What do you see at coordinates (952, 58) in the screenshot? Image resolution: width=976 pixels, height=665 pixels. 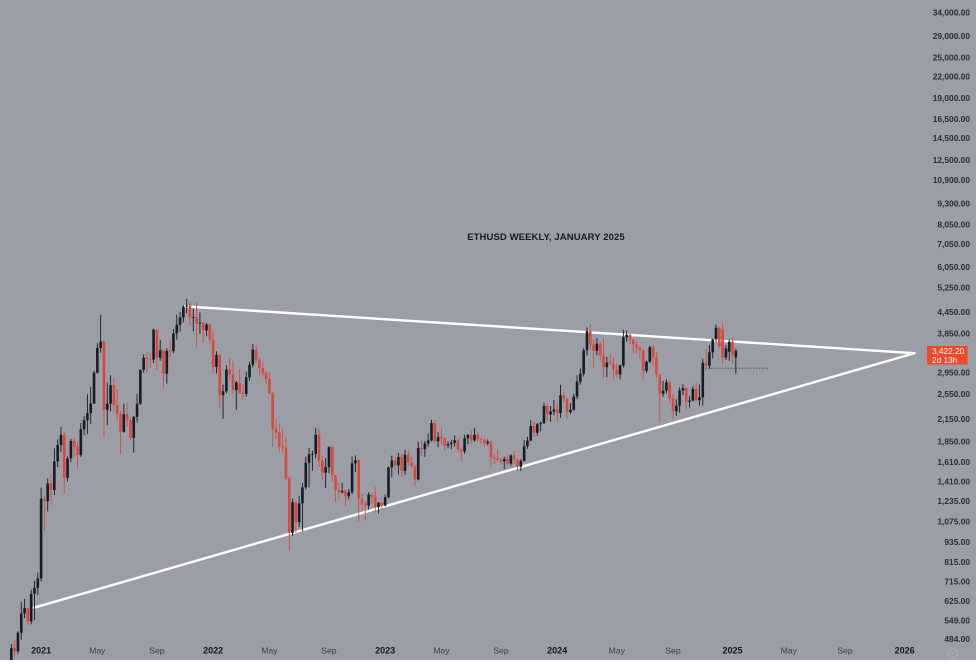 I see `svg-text: 25,000.00` at bounding box center [952, 58].